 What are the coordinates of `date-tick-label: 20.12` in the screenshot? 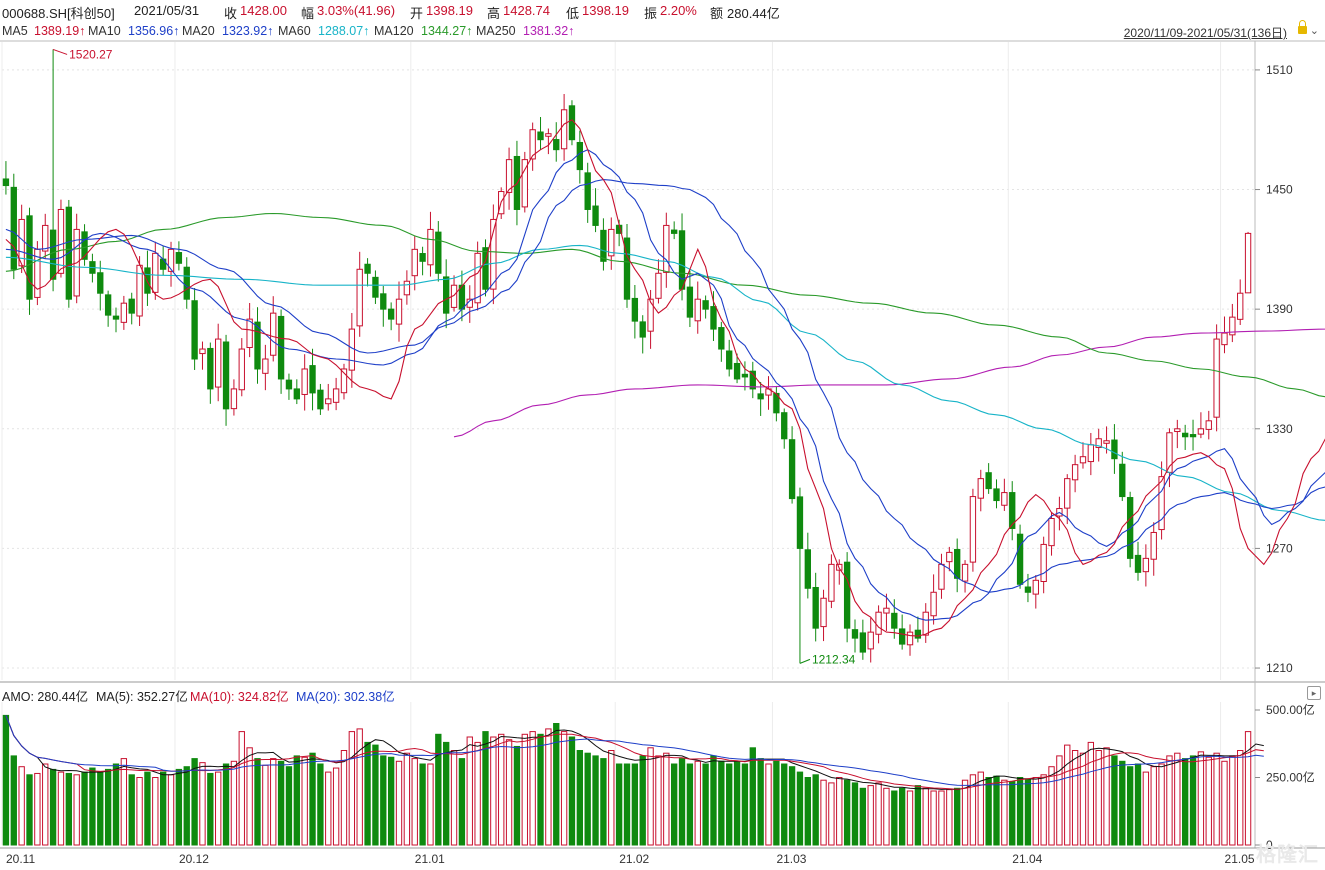 It's located at (194, 859).